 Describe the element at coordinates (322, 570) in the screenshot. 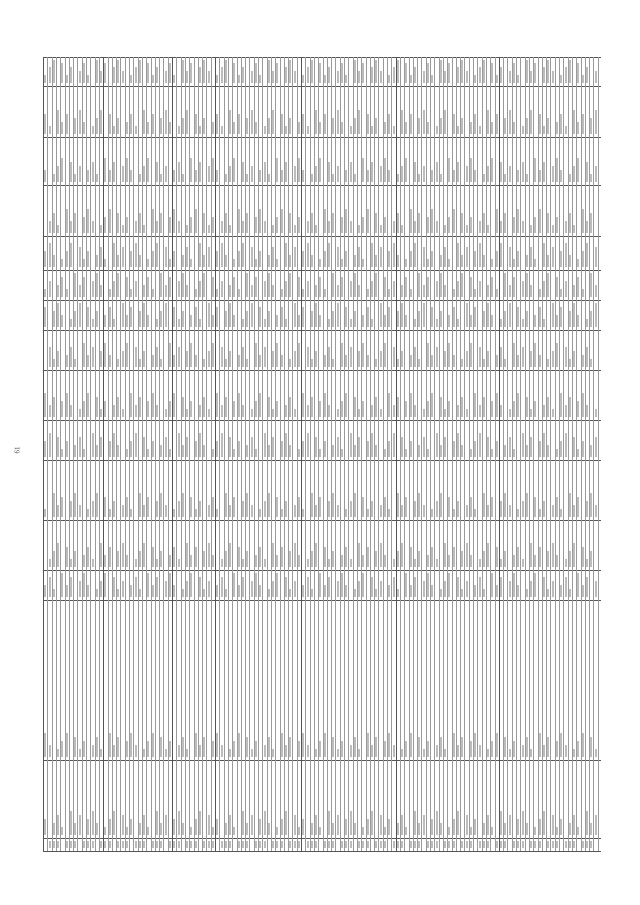

I see `column-rule` at that location.